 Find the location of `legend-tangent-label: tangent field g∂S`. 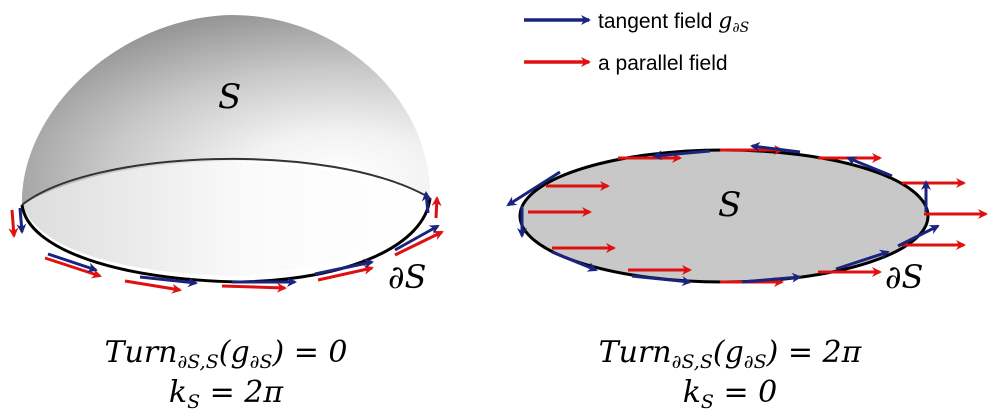

legend-tangent-label: tangent field g∂S is located at coordinates (673, 22).